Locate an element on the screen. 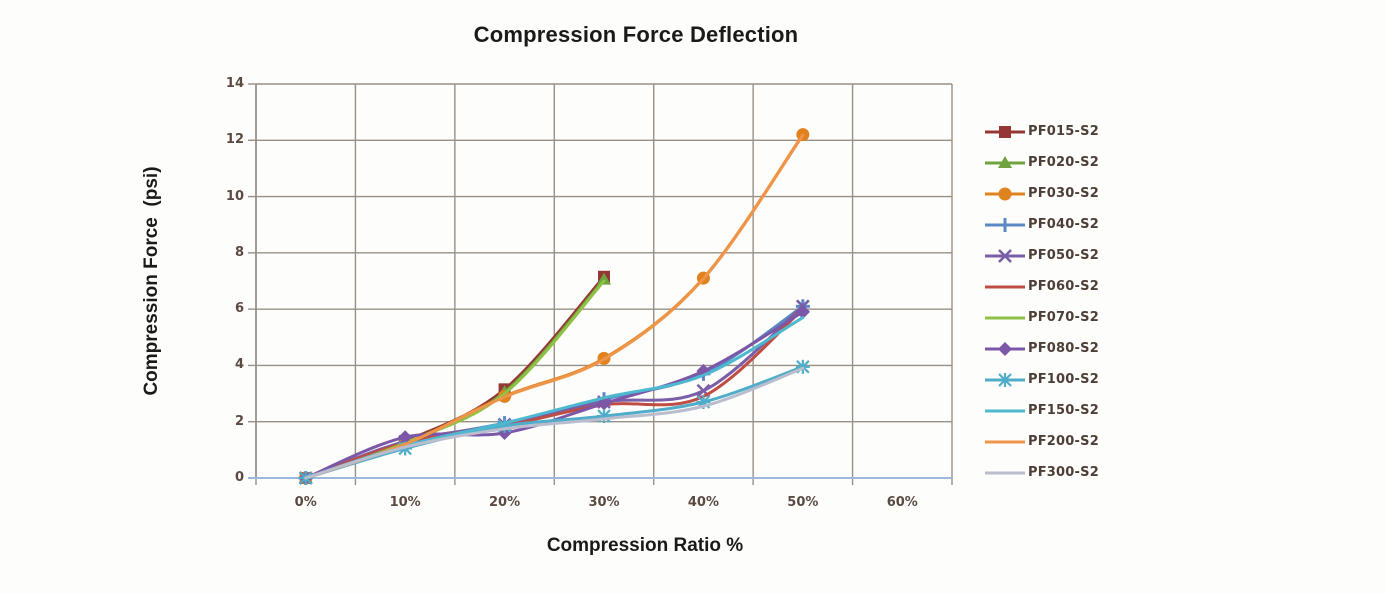  legend-item-PF030-S2: PF030-S2 is located at coordinates (1059, 193).